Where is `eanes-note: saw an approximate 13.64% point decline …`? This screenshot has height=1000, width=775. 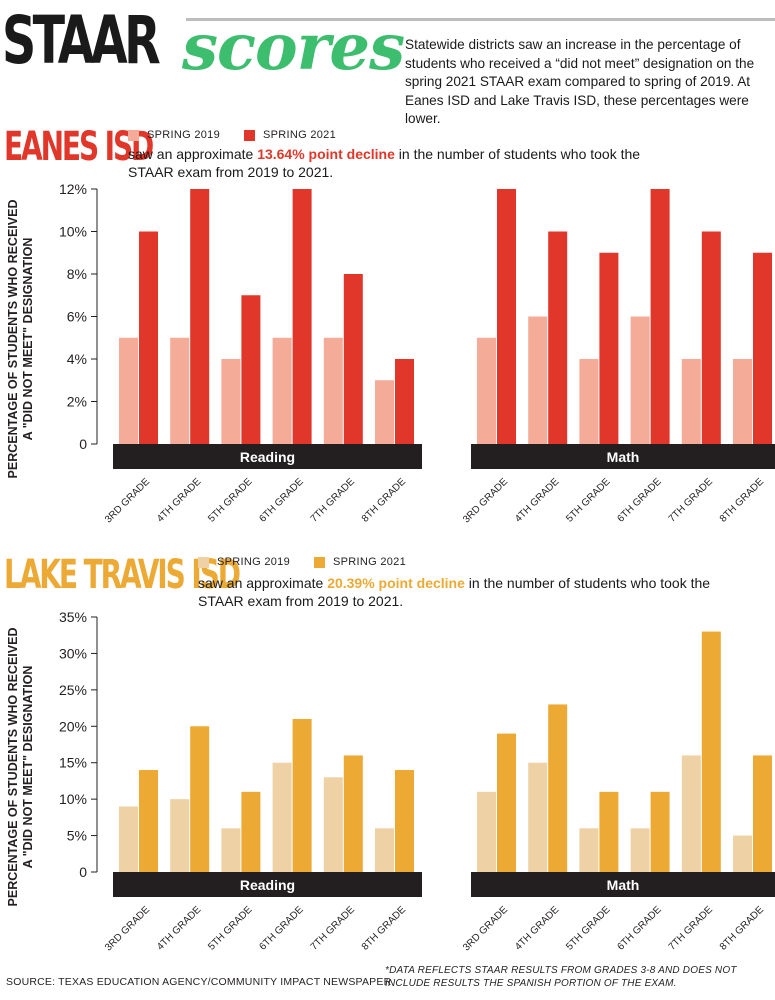
eanes-note: saw an approximate 13.64% point decline … is located at coordinates (408, 163).